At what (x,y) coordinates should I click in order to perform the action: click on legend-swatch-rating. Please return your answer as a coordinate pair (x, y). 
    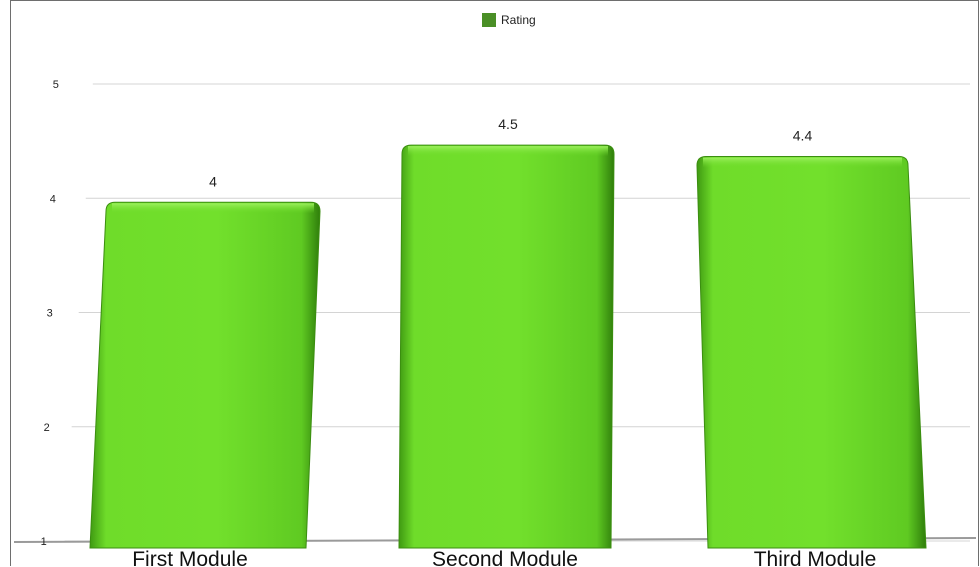
    Looking at the image, I should click on (489, 20).